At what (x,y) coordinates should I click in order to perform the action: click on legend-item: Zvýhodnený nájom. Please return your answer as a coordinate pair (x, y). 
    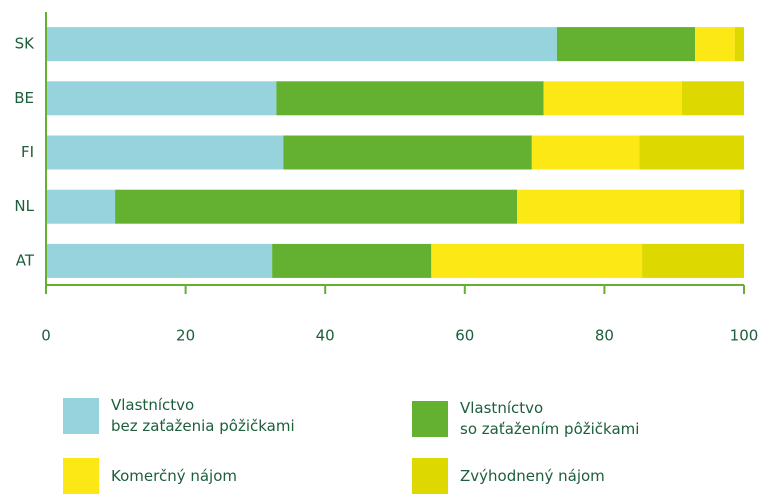
    Looking at the image, I should click on (508, 476).